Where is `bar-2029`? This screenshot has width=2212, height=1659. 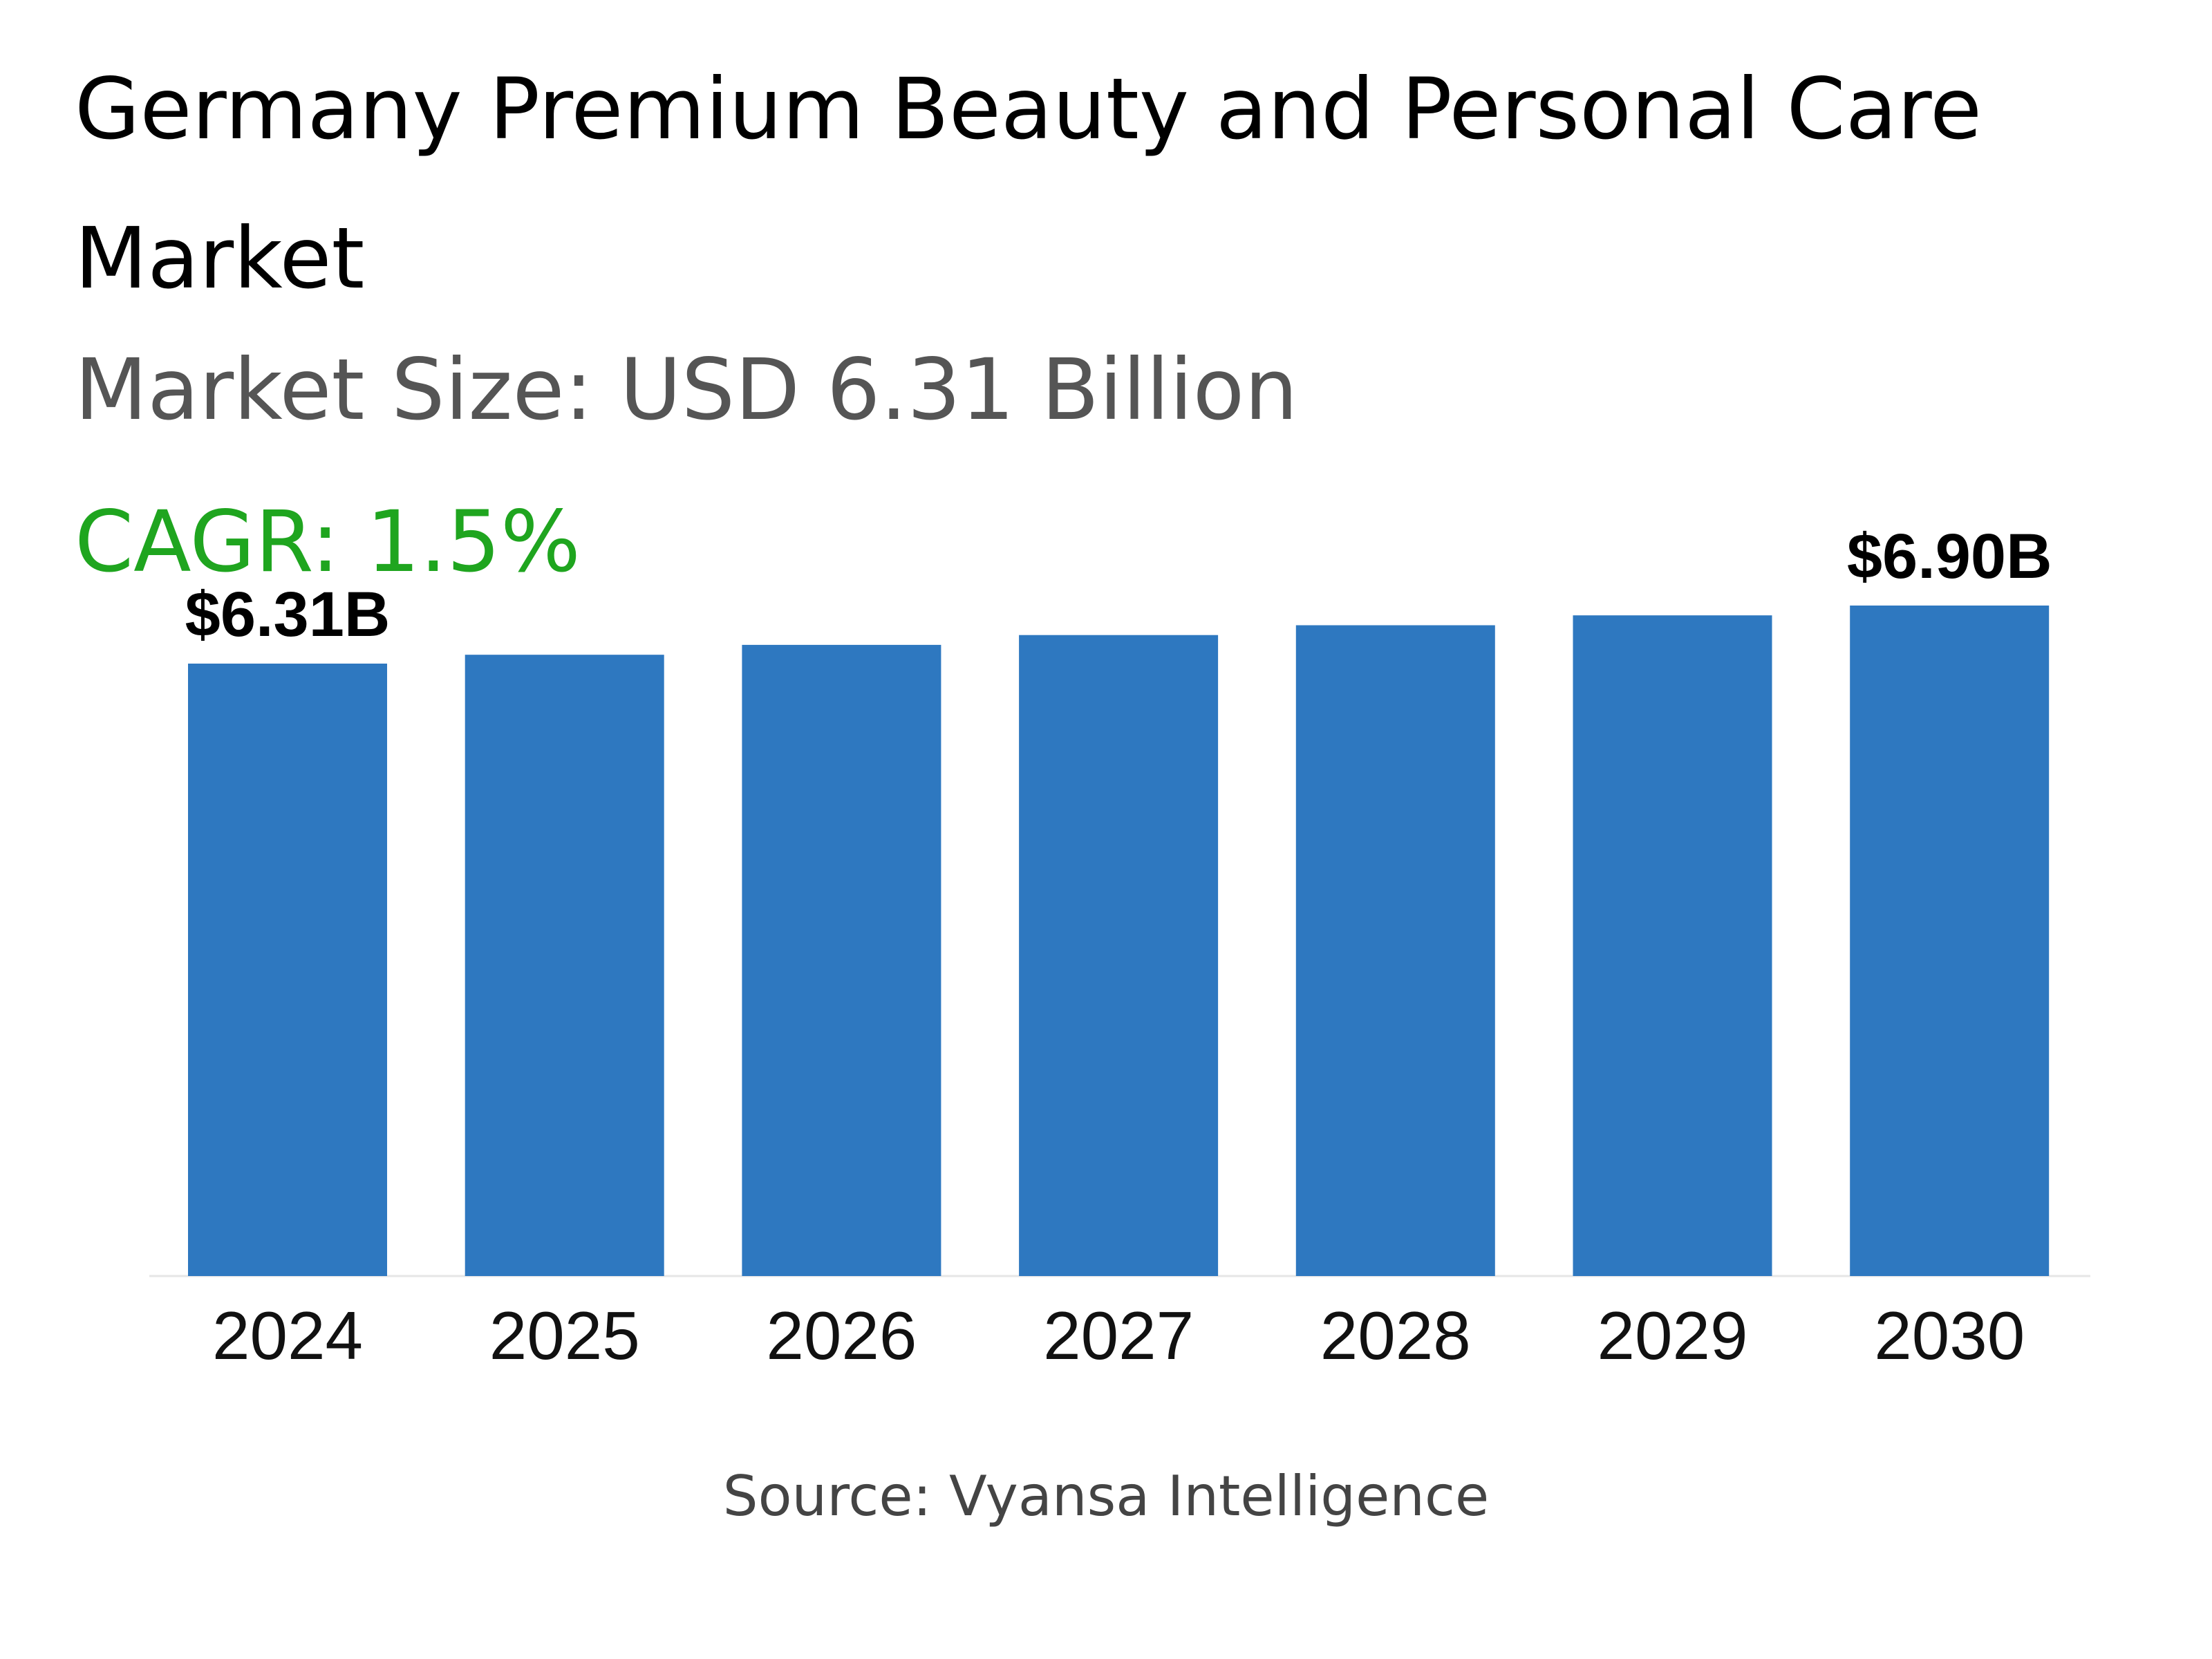 bar-2029 is located at coordinates (1672, 946).